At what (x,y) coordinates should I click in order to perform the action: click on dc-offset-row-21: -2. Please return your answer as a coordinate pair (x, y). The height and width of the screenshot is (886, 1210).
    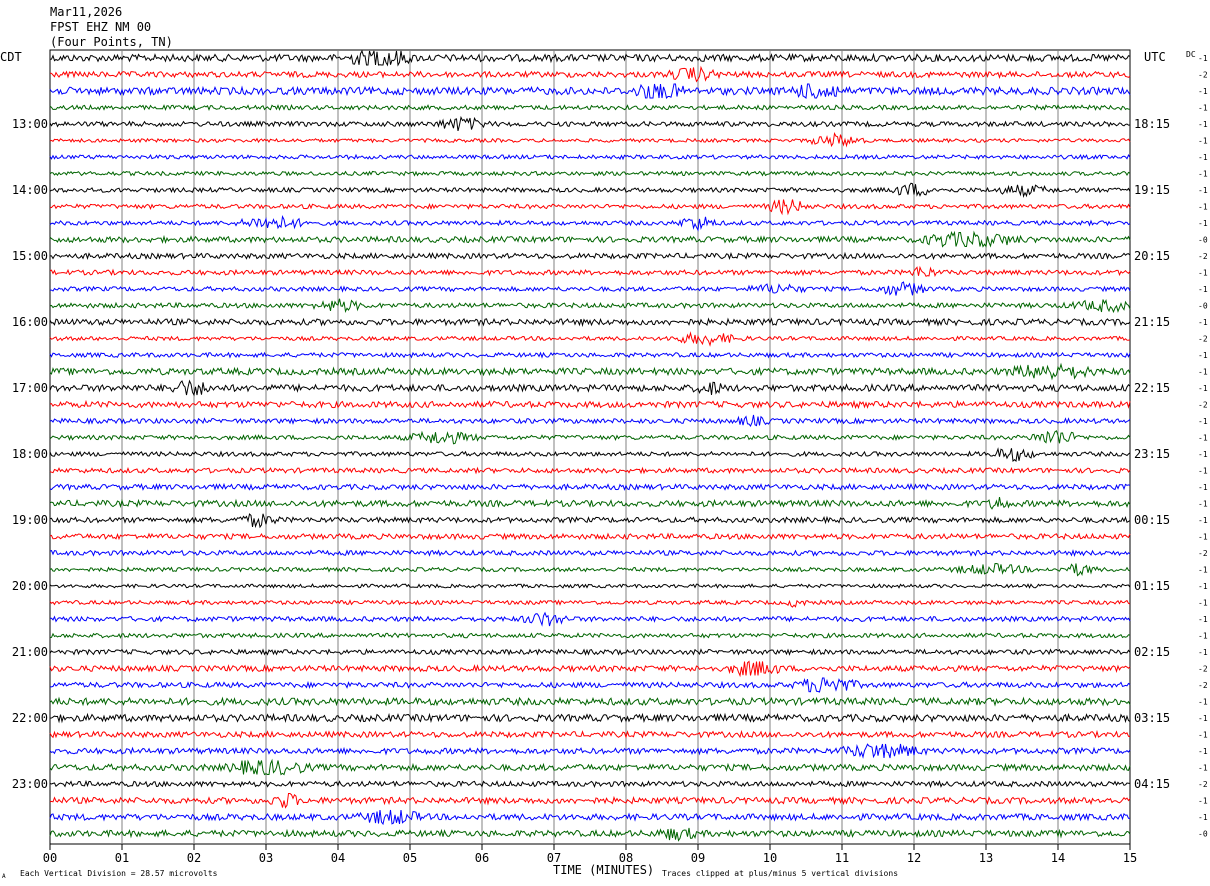
    Looking at the image, I should click on (1203, 405).